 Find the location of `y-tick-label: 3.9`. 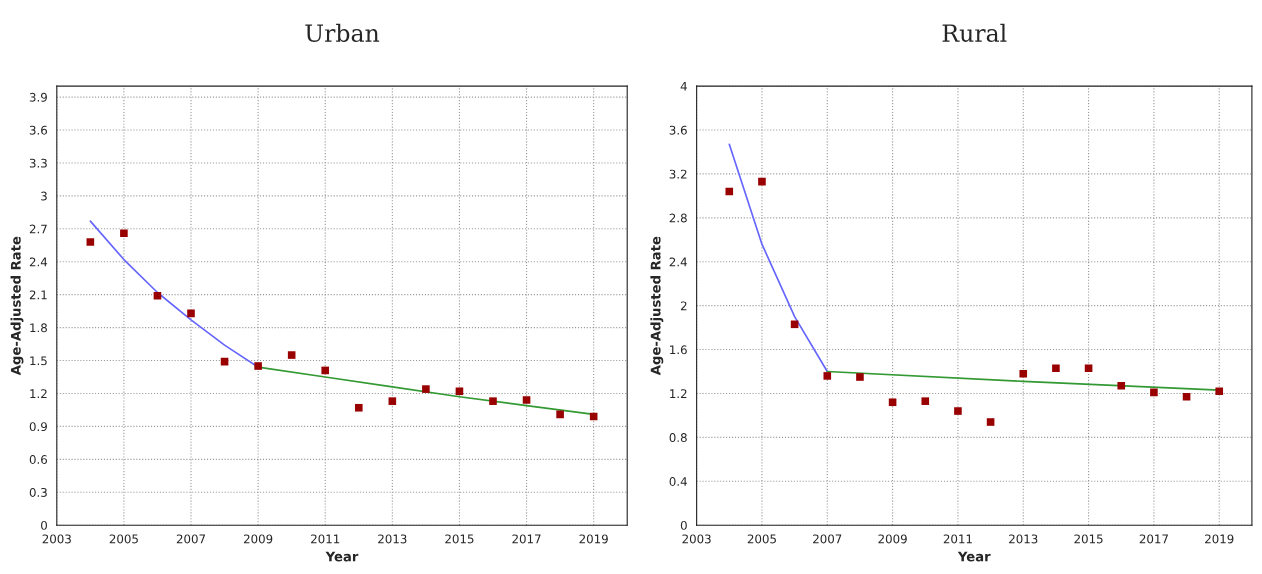

y-tick-label: 3.9 is located at coordinates (38, 97).